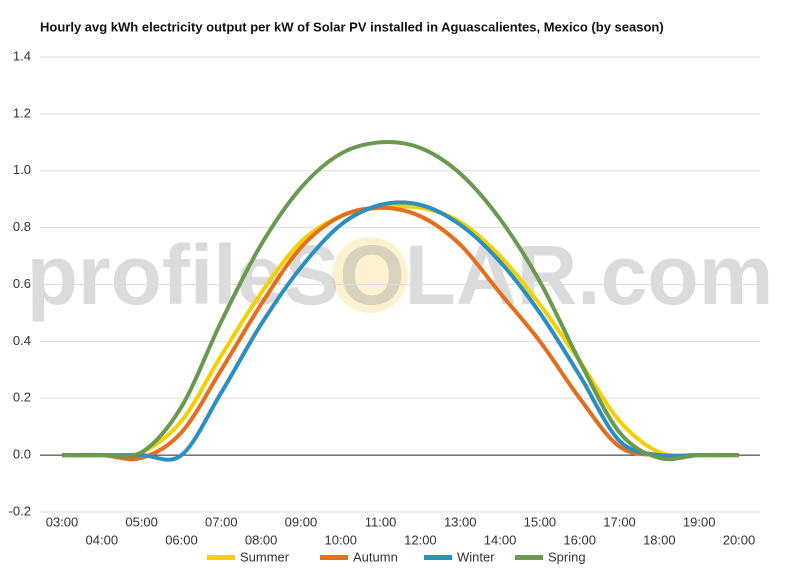  I want to click on x-tick-label: 11:00, so click(381, 521).